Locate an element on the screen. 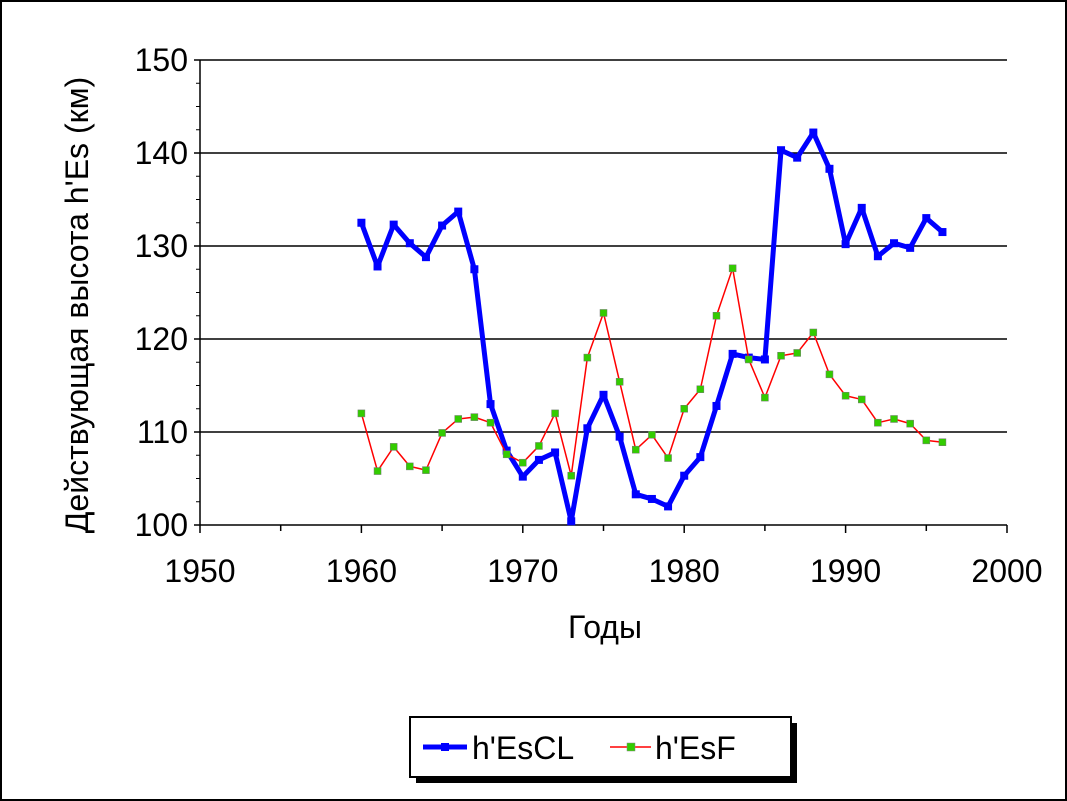  legend-marker-hesf is located at coordinates (631, 747).